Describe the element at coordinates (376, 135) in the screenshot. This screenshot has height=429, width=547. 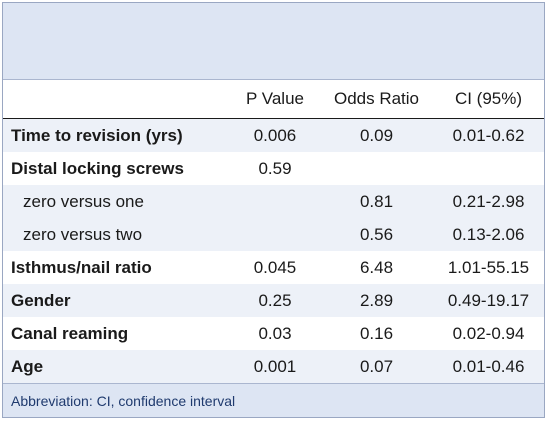
I see `row-odds-ratio: 0.09` at that location.